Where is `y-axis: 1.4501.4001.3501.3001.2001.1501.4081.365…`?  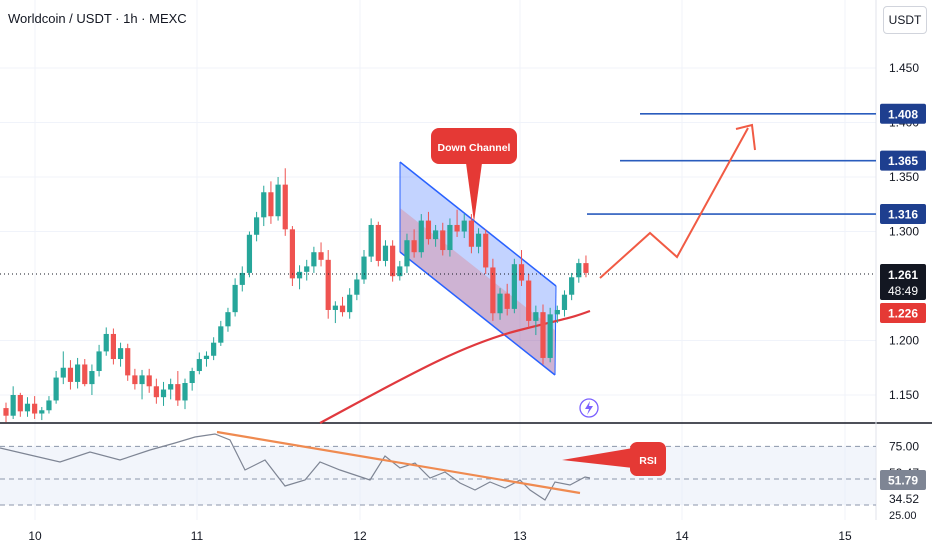 y-axis: 1.4501.4001.3501.3001.2001.1501.4081.365… is located at coordinates (903, 291).